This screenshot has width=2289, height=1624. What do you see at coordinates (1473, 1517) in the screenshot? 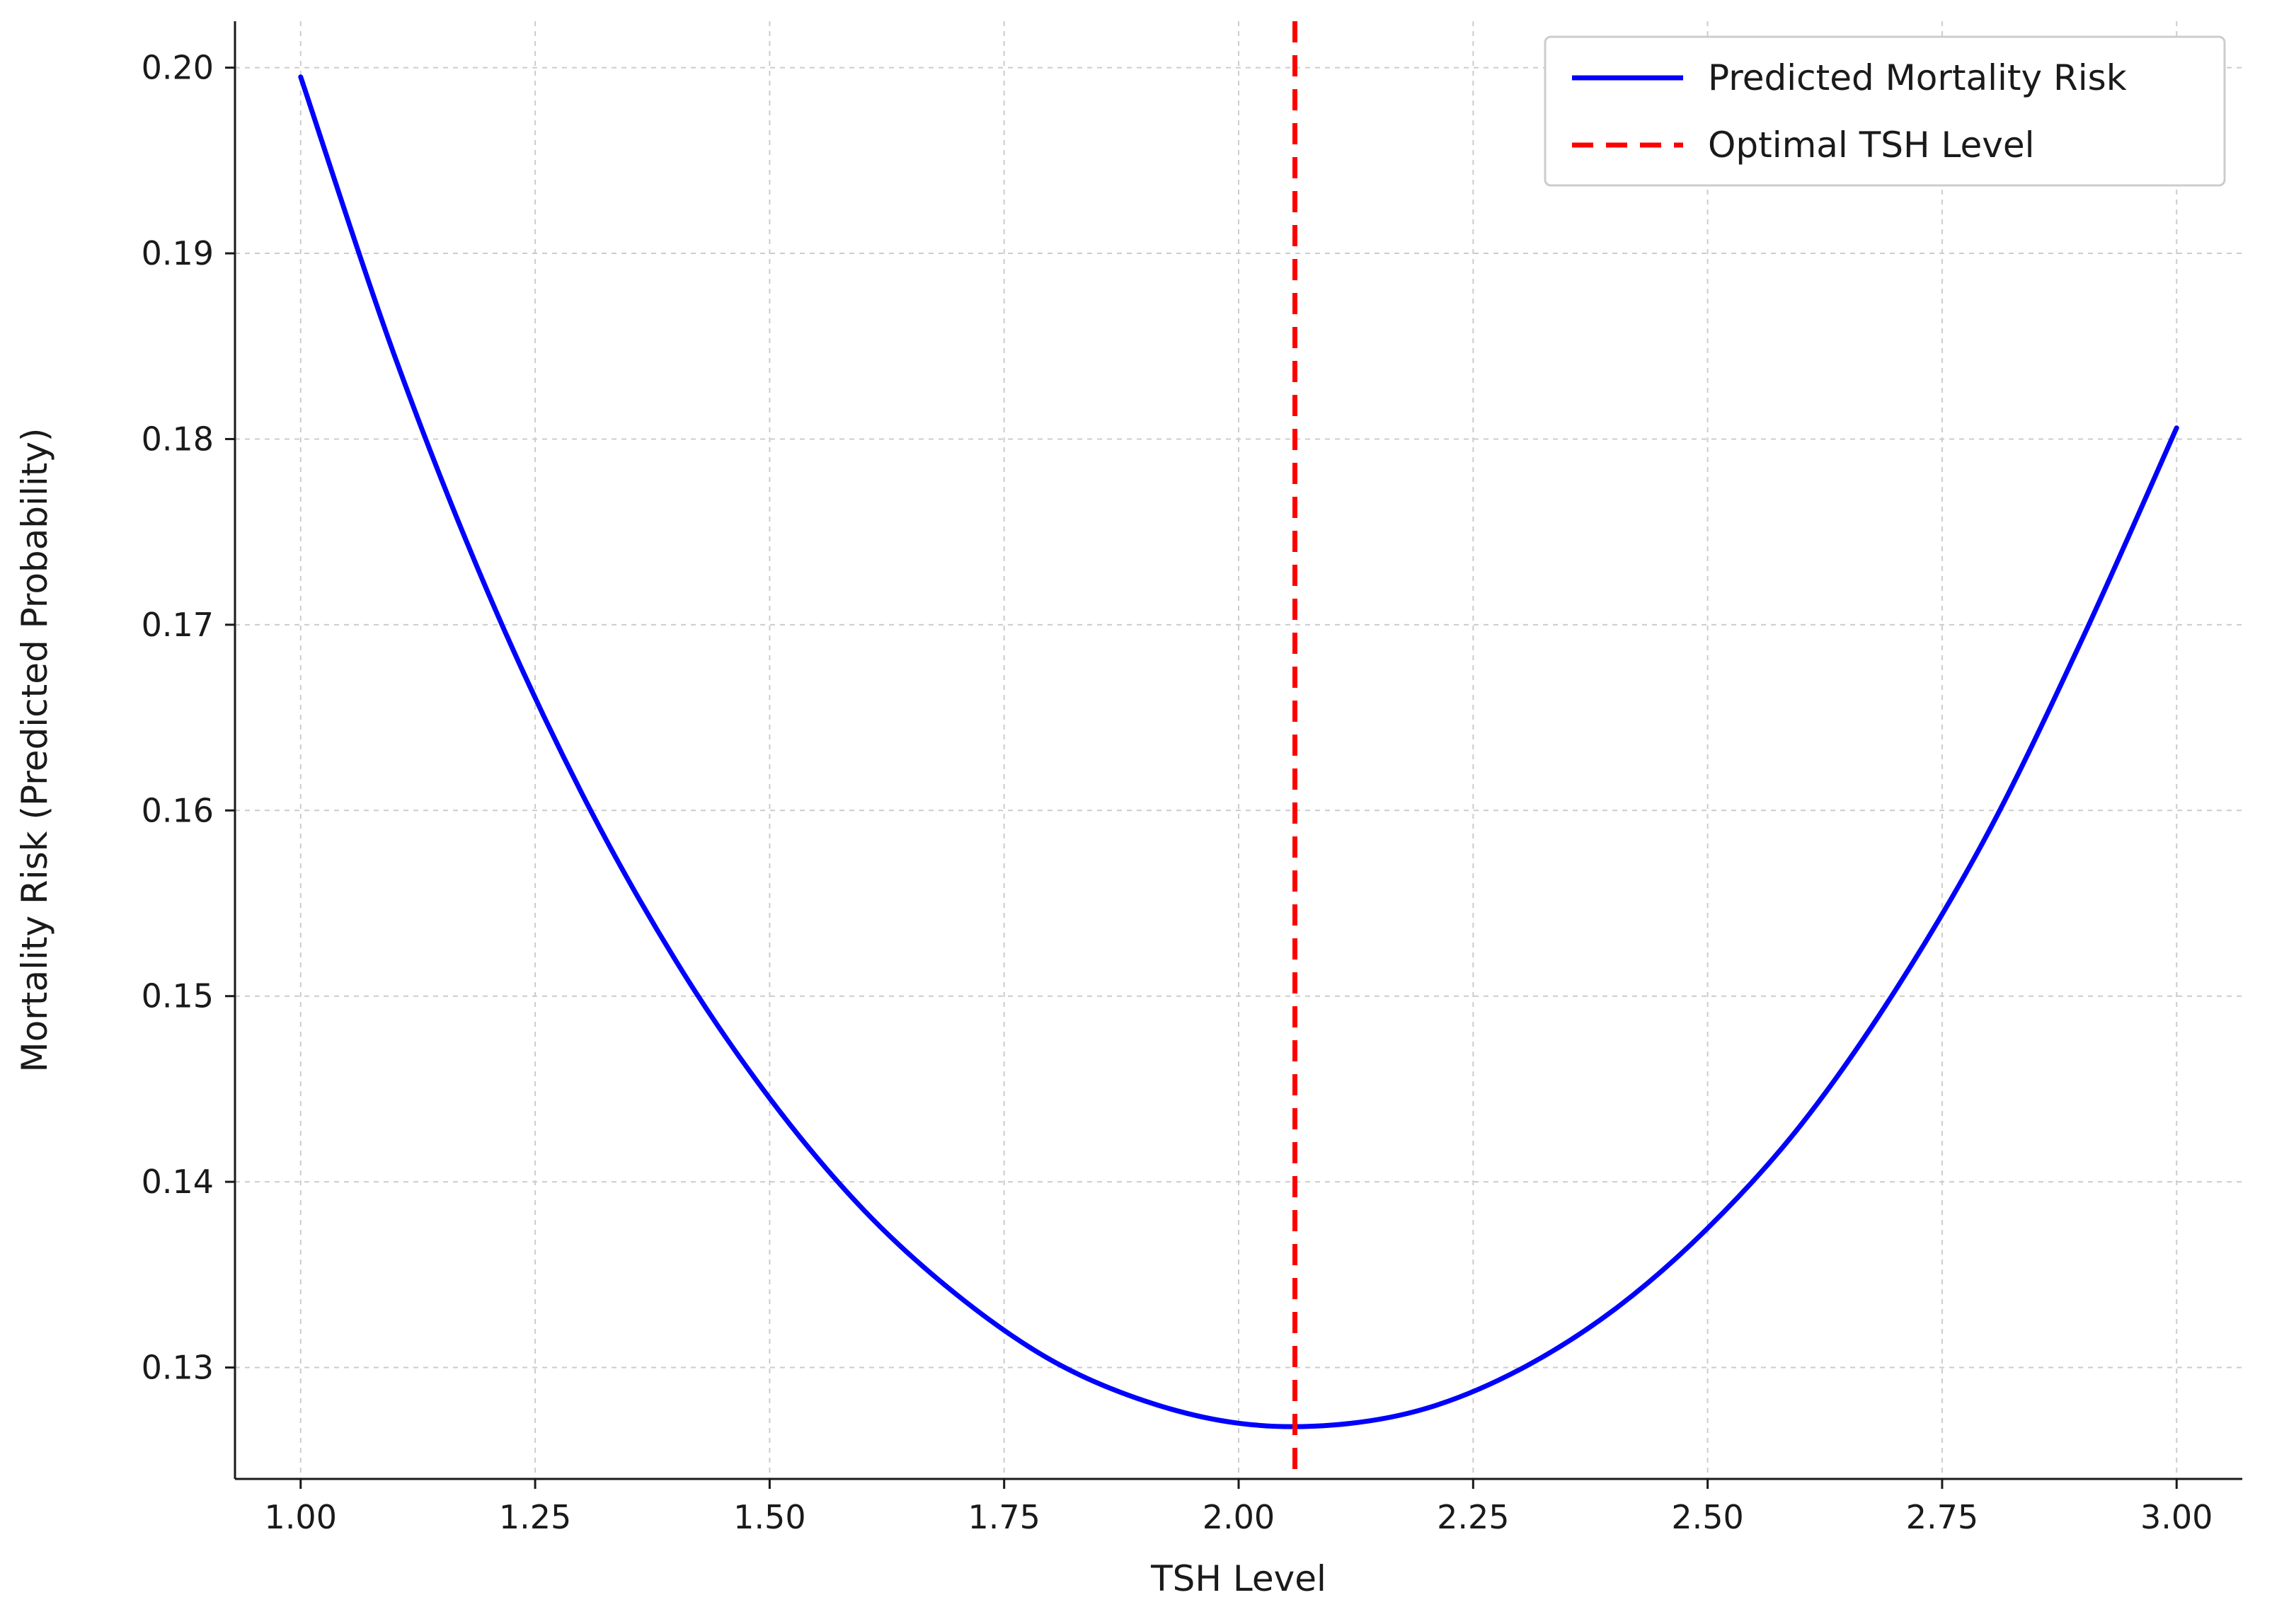
I see `x-tick-label: 2.25` at bounding box center [1473, 1517].